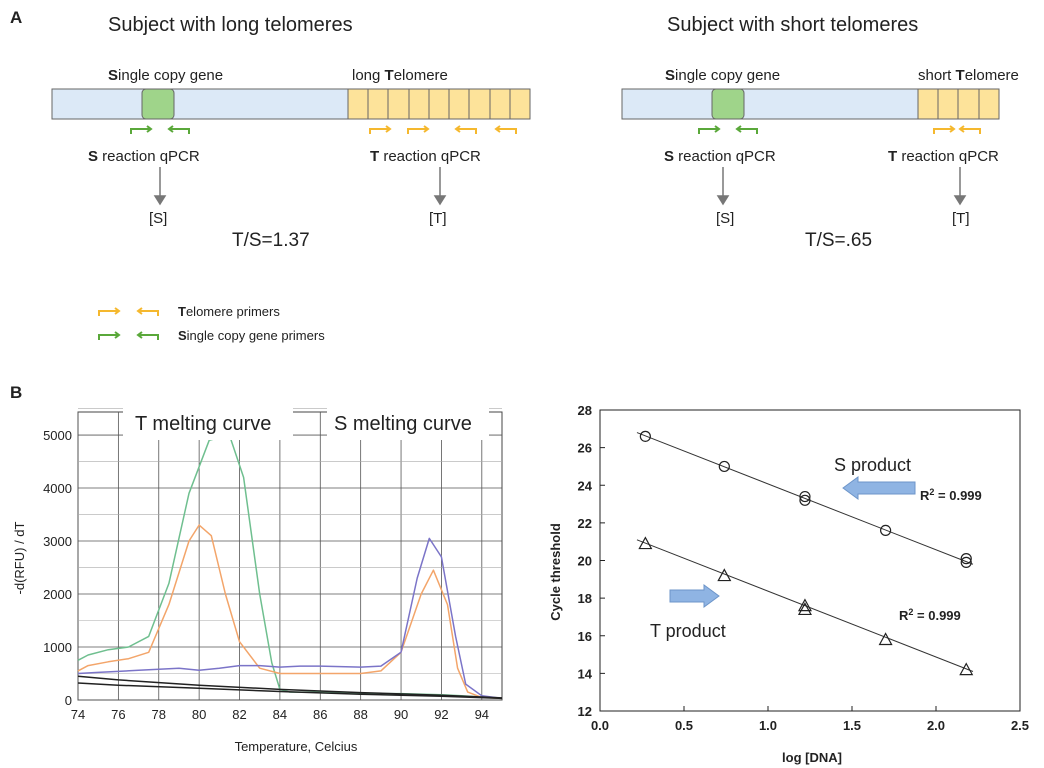 The width and height of the screenshot is (1044, 768). I want to click on left-t-result: [T], so click(438, 218).